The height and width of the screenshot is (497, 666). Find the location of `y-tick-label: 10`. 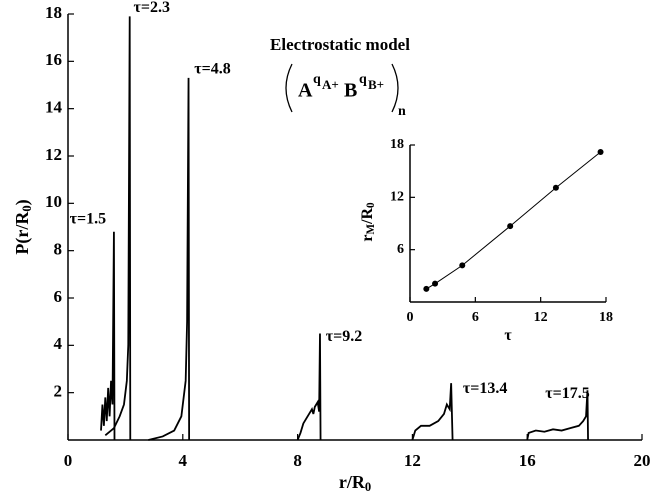

y-tick-label: 10 is located at coordinates (53, 201).